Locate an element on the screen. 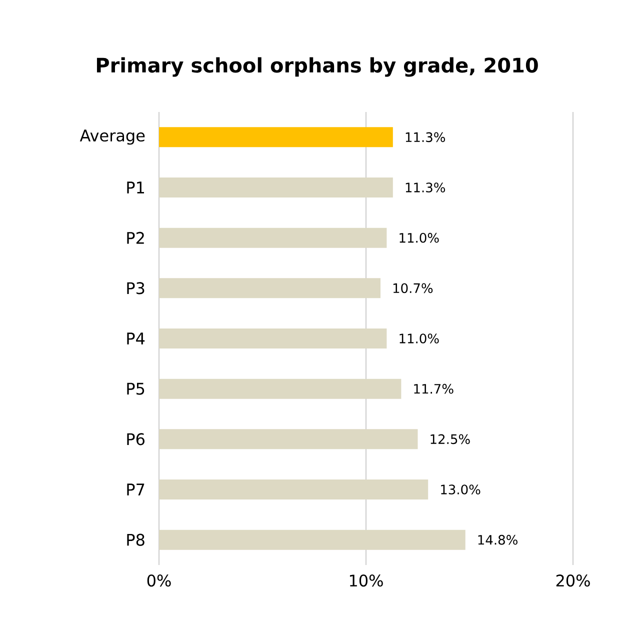  y-tick-label: Average is located at coordinates (112, 137).